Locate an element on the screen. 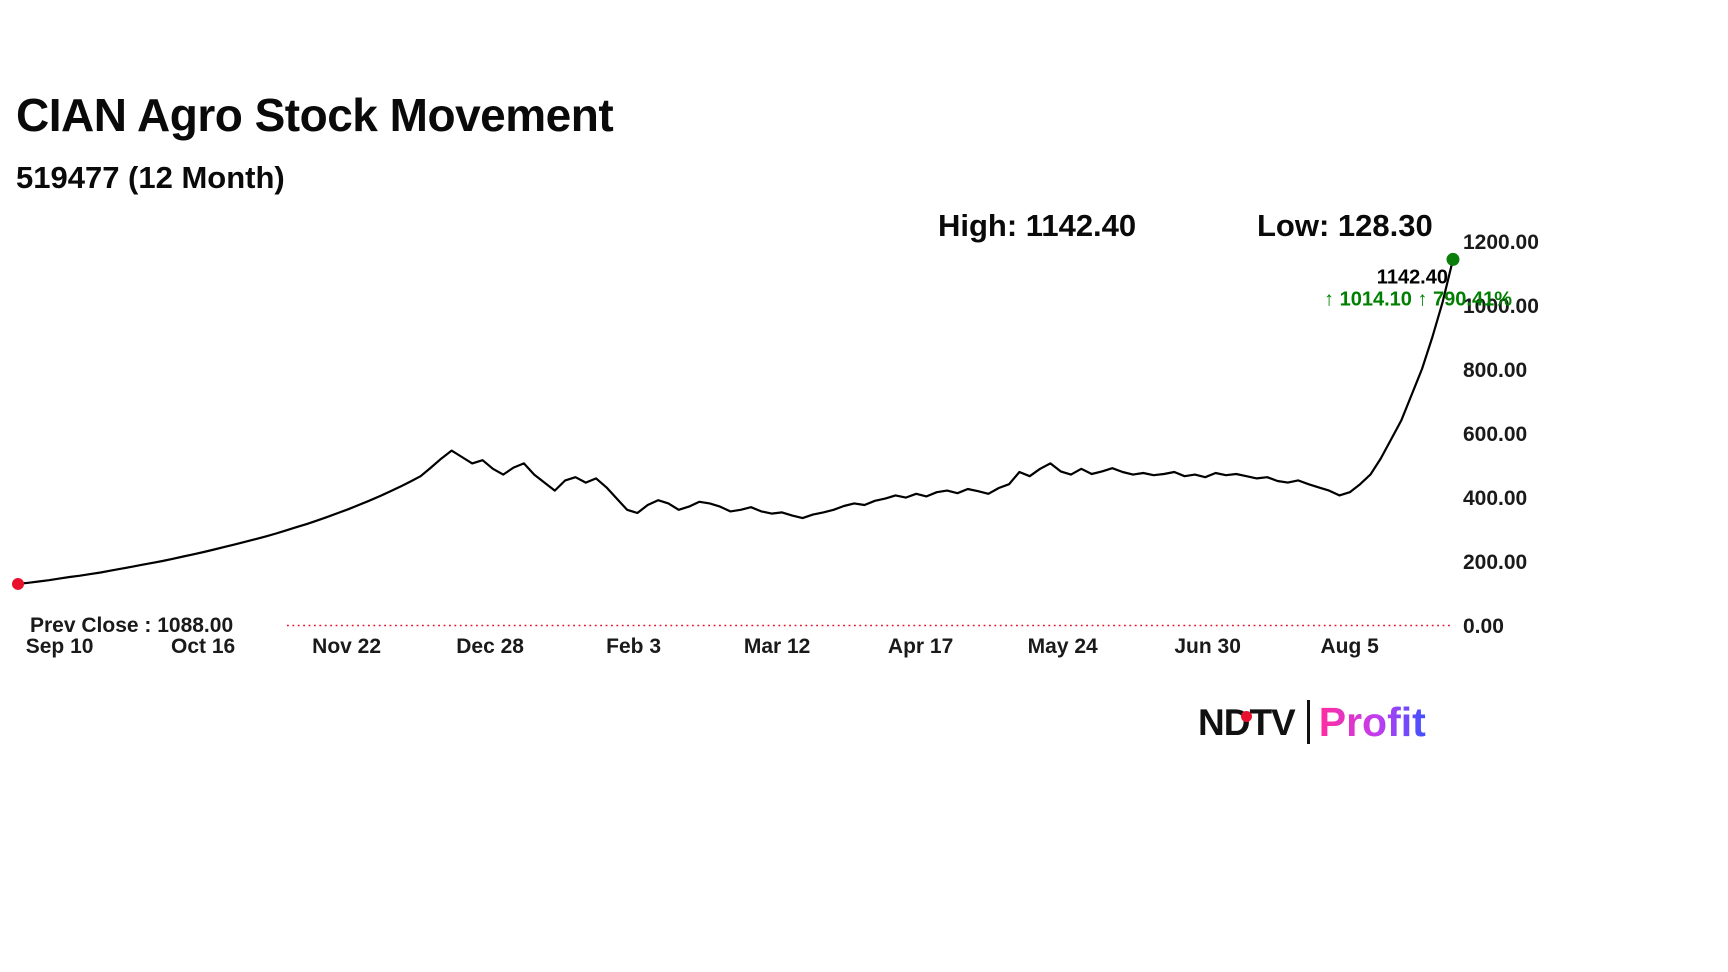  x-axis-label: Jun 30 is located at coordinates (1207, 646).